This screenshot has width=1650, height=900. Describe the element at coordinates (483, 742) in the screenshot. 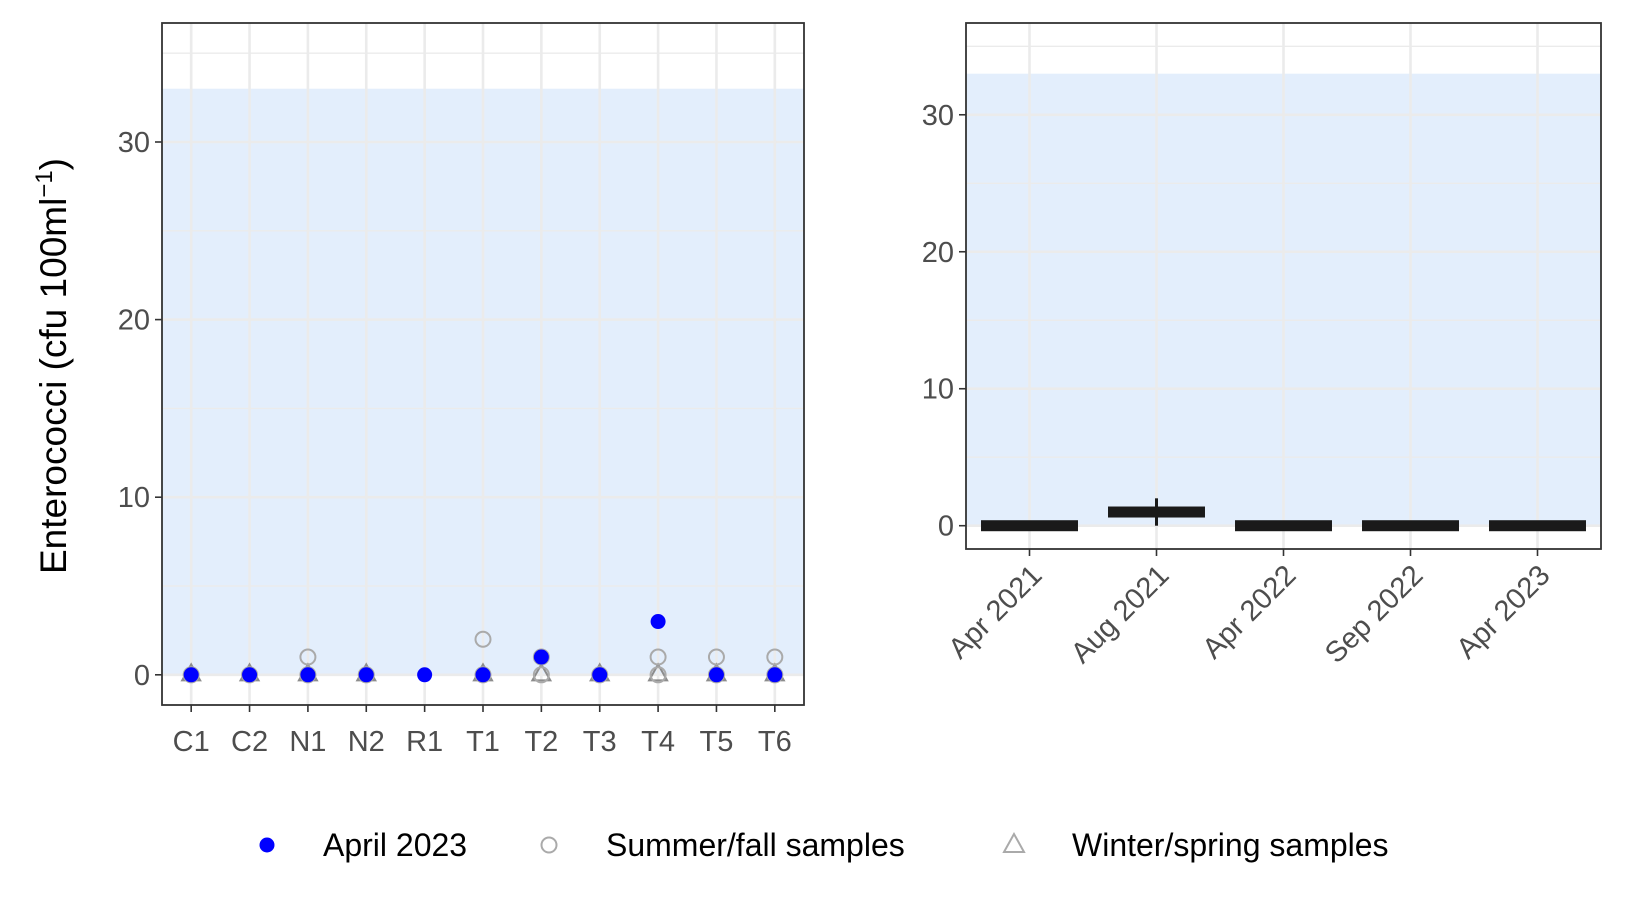

I see `x-tick-label: T1` at that location.